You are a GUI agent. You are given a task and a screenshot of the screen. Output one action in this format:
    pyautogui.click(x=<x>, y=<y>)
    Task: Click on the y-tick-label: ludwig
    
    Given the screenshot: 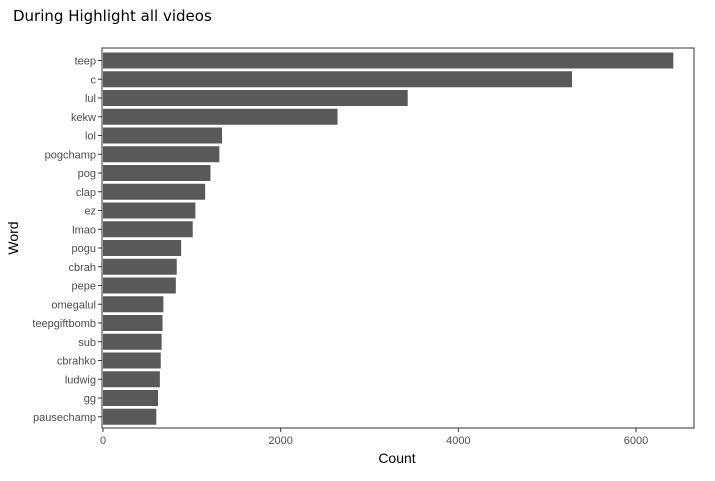 What is the action you would take?
    pyautogui.click(x=80, y=380)
    